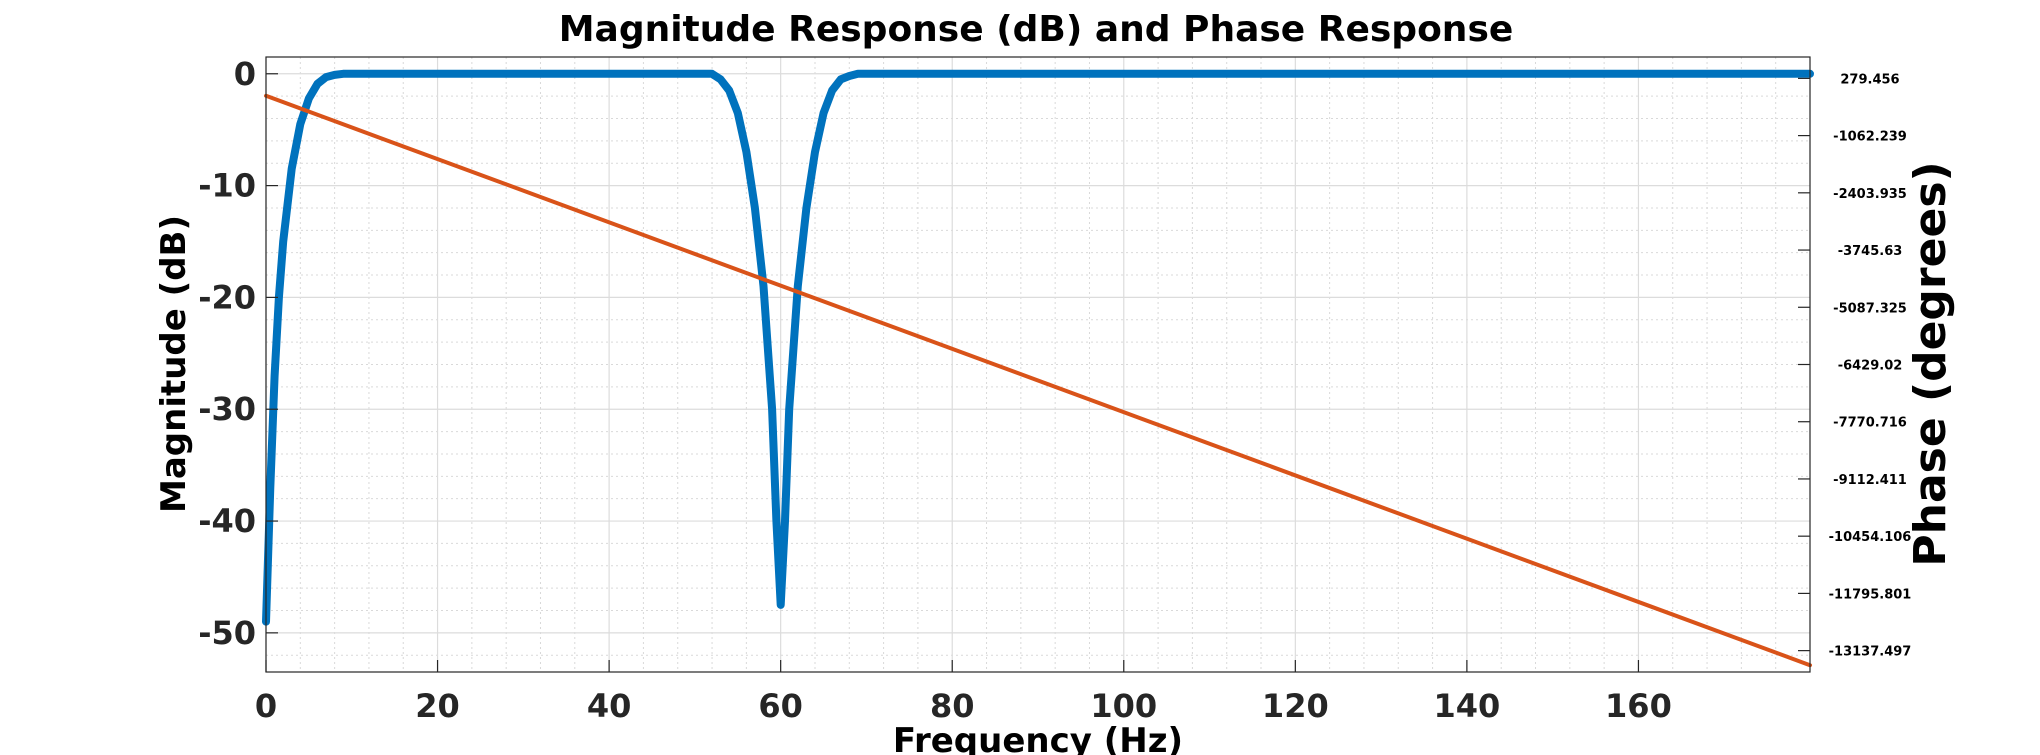  I want to click on left-tick-label: -50, so click(227, 633).